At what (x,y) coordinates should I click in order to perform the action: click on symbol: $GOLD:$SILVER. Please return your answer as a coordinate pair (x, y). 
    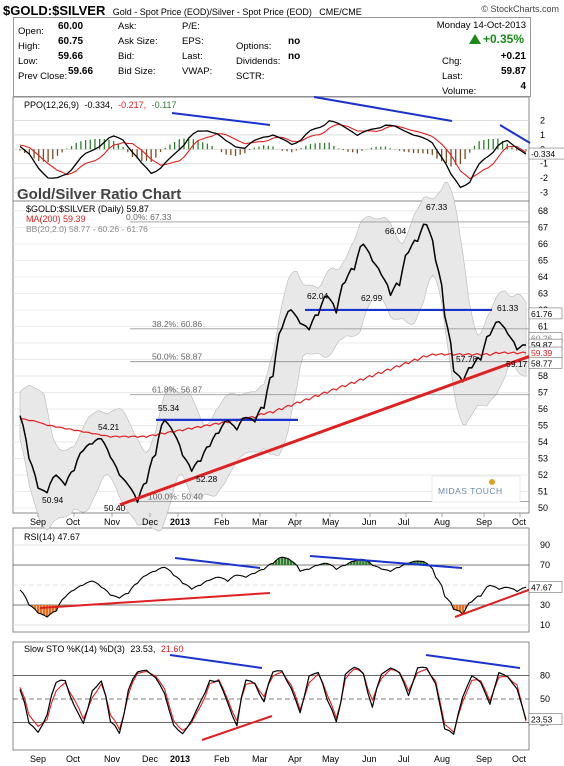
    Looking at the image, I should click on (54, 10).